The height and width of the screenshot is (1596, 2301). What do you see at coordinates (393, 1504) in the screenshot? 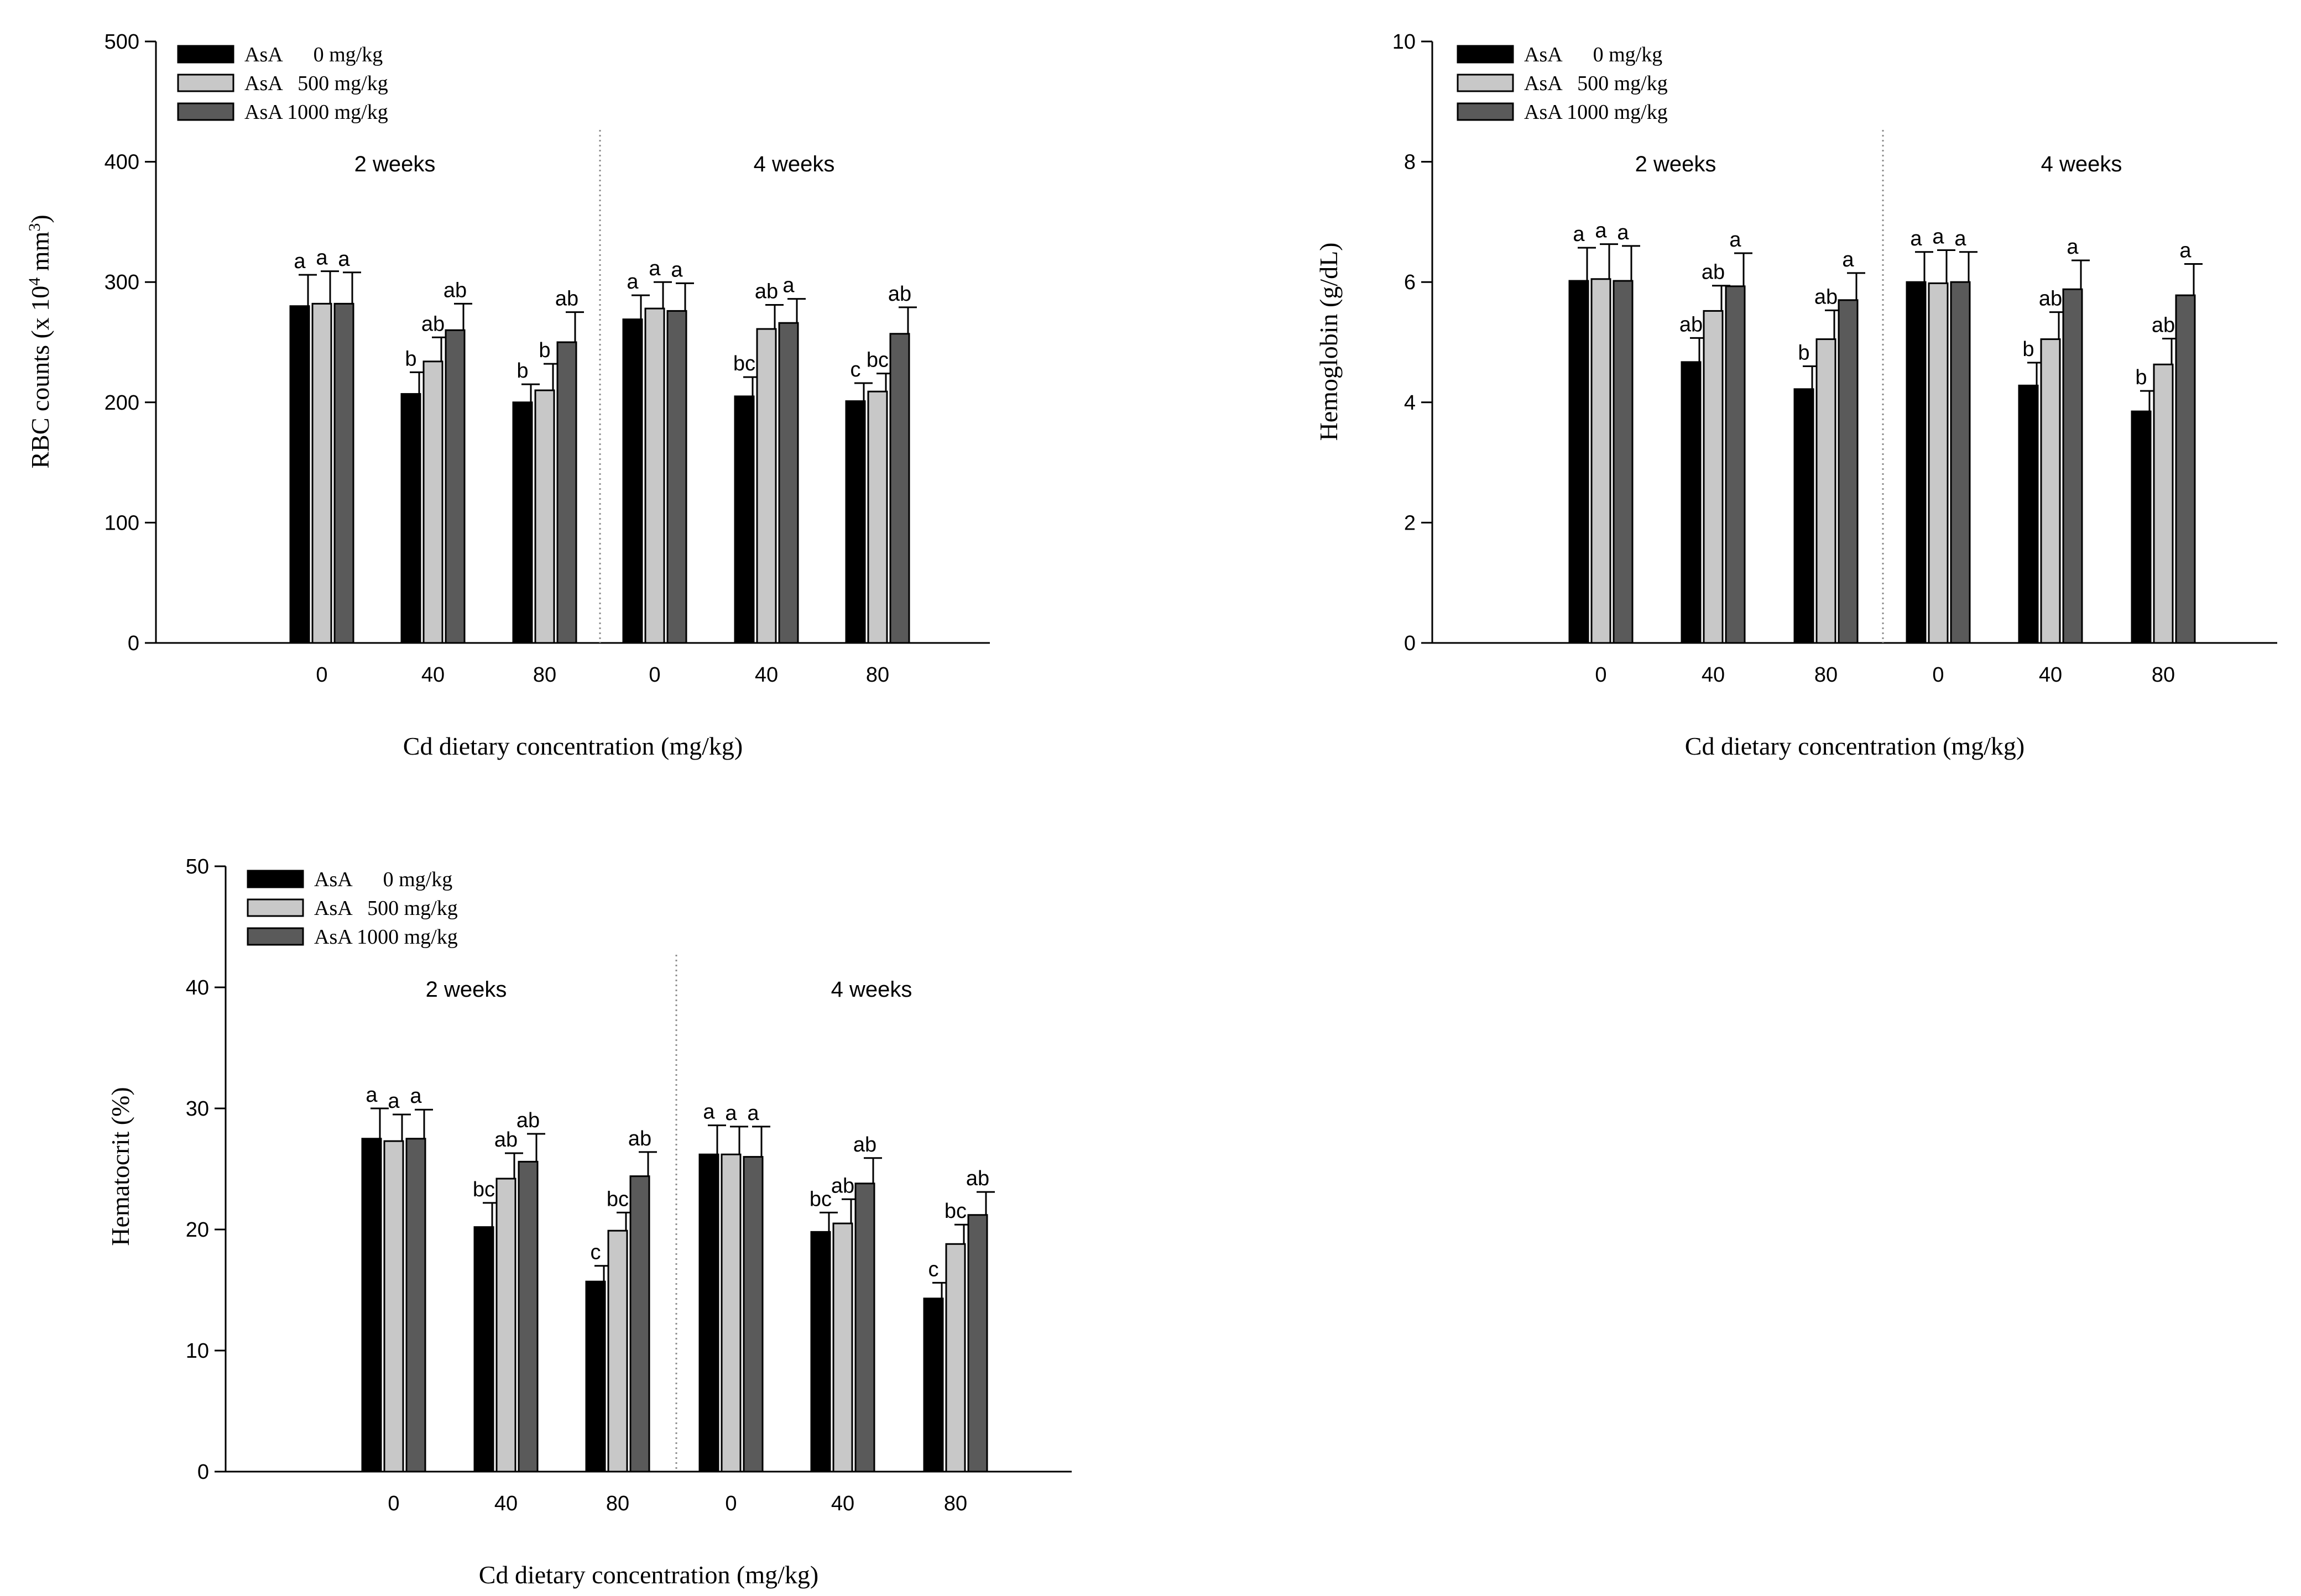
I see `x-tick-label: 0` at bounding box center [393, 1504].